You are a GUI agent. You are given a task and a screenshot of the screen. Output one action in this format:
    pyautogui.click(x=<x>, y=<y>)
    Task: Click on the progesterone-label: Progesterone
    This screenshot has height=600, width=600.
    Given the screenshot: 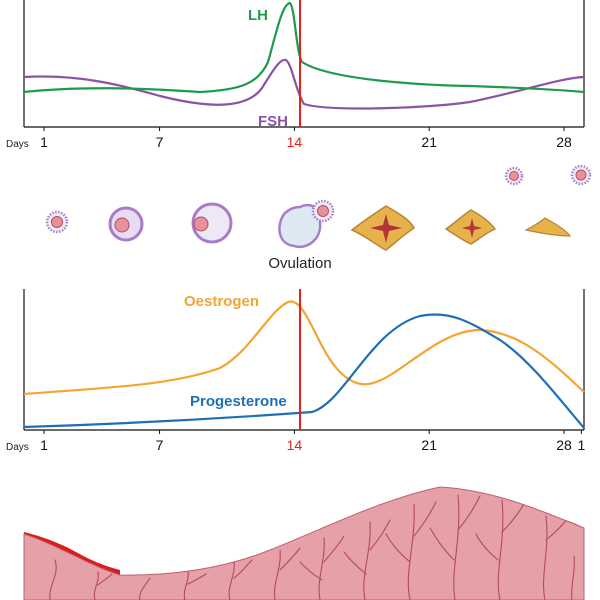 What is the action you would take?
    pyautogui.click(x=238, y=401)
    